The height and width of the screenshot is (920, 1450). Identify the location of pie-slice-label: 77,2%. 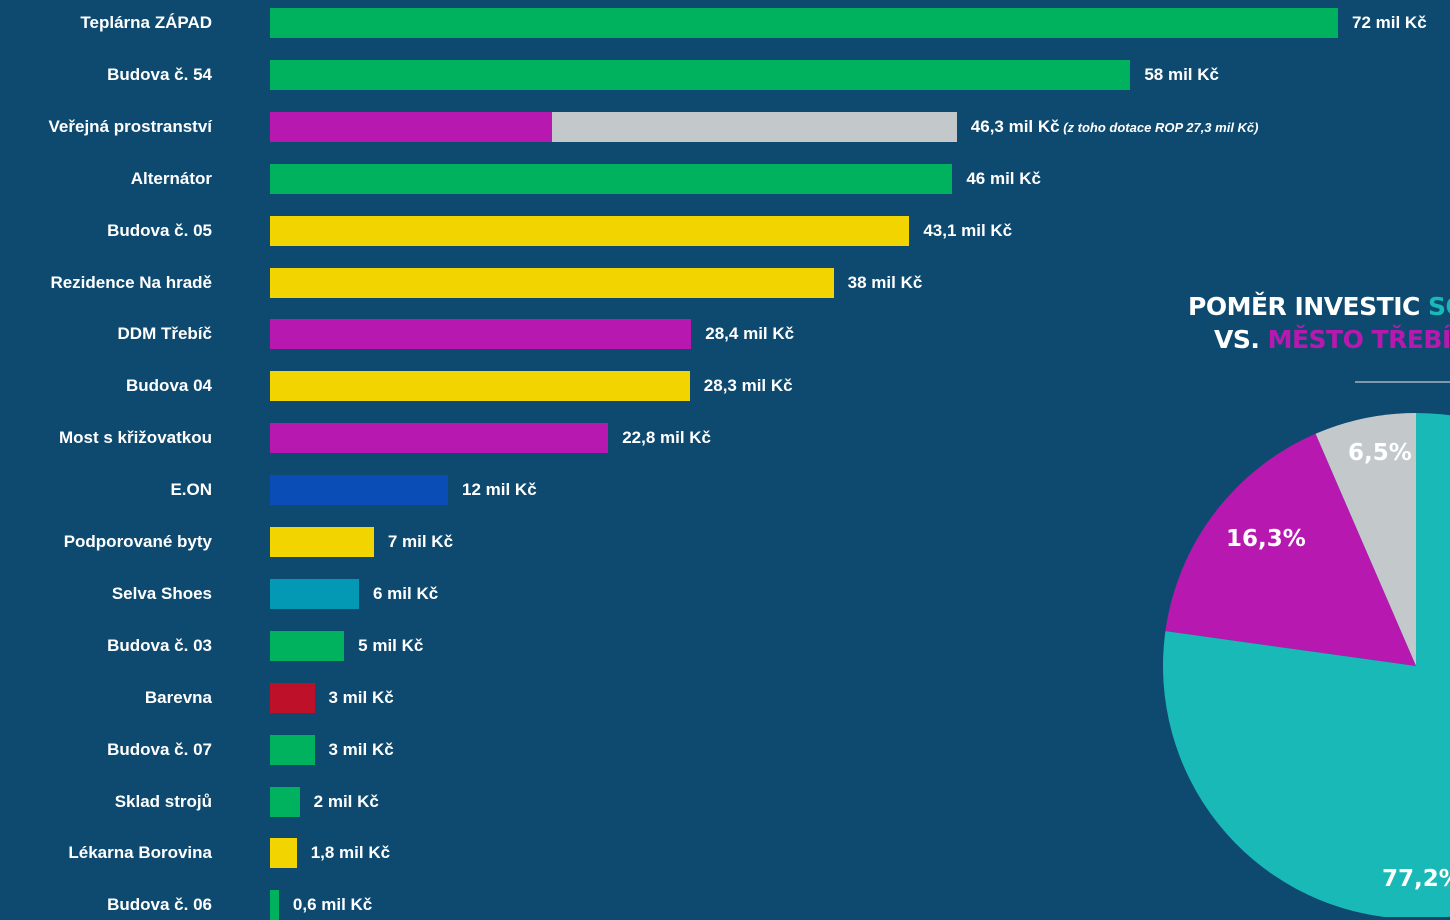
(1416, 879).